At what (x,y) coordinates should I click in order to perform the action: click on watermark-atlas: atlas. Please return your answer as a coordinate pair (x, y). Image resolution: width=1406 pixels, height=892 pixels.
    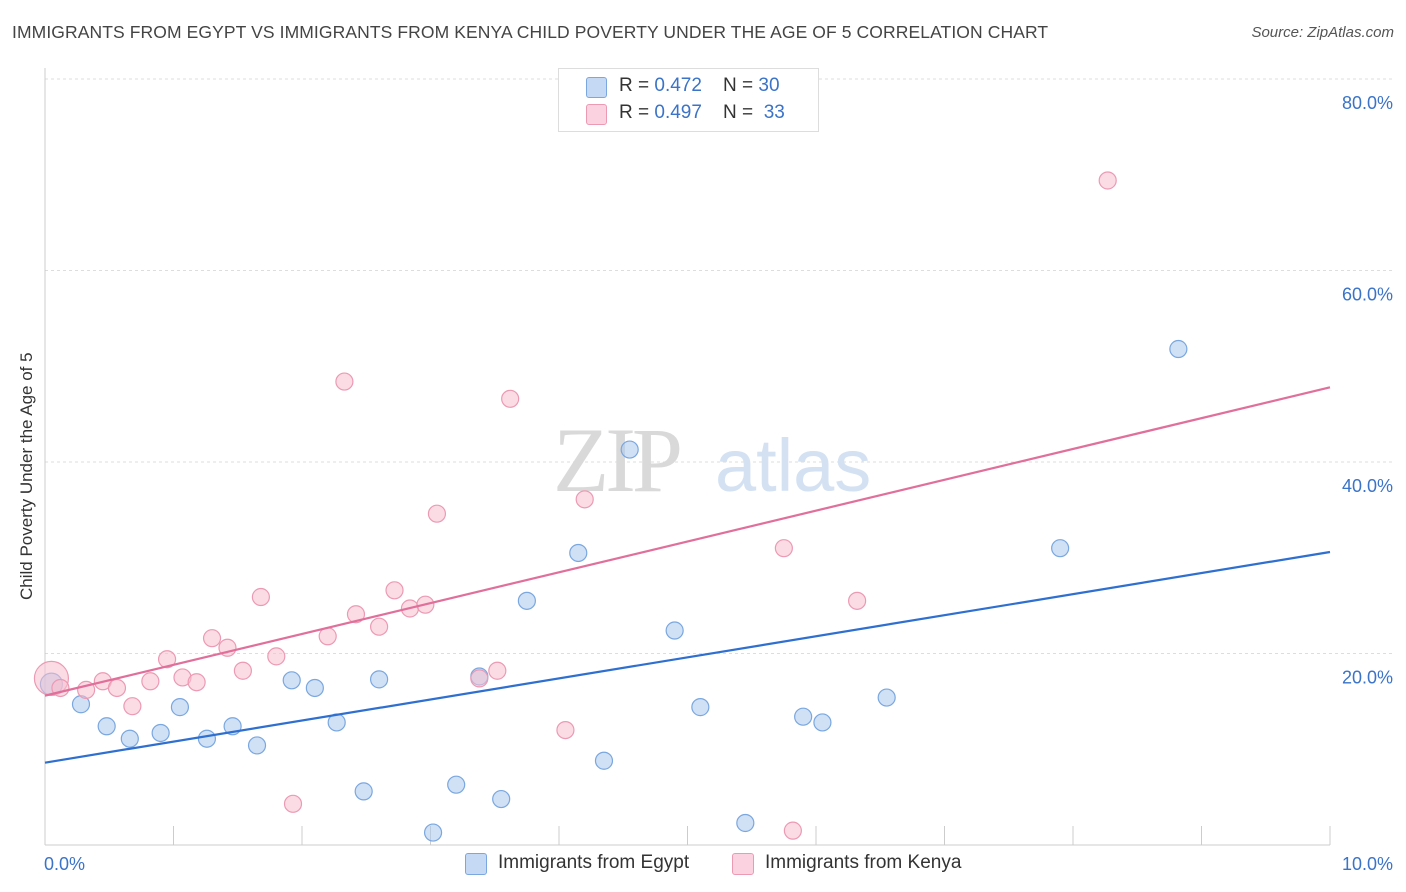
    Looking at the image, I should click on (793, 465).